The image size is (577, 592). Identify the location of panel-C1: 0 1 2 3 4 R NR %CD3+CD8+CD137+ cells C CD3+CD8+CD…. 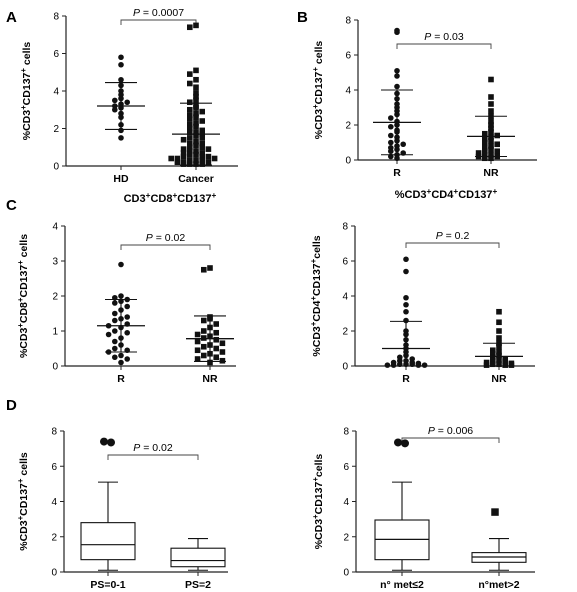
(121, 288).